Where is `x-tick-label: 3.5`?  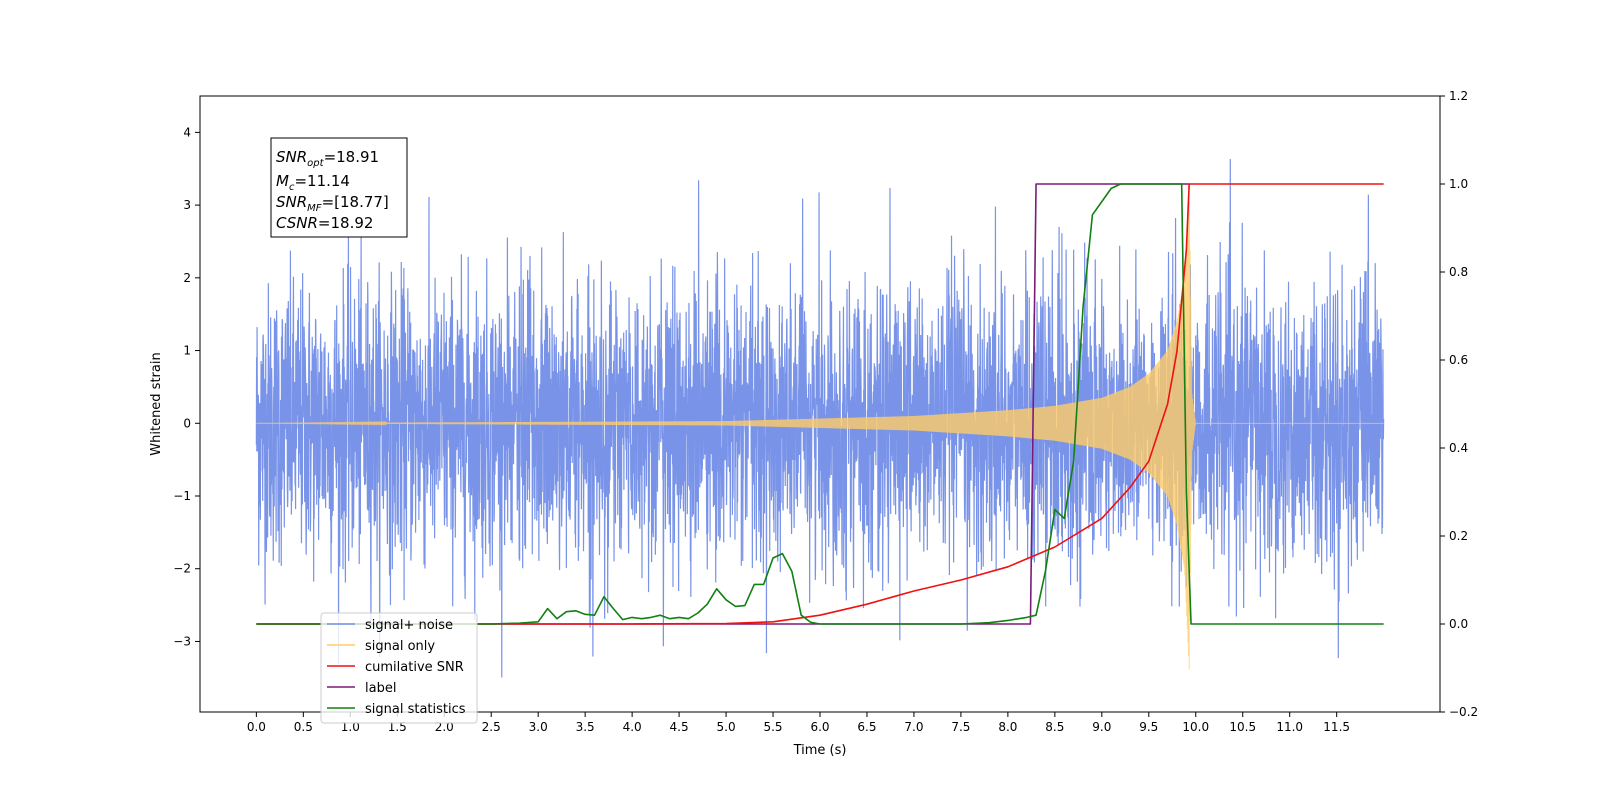
x-tick-label: 3.5 is located at coordinates (585, 727).